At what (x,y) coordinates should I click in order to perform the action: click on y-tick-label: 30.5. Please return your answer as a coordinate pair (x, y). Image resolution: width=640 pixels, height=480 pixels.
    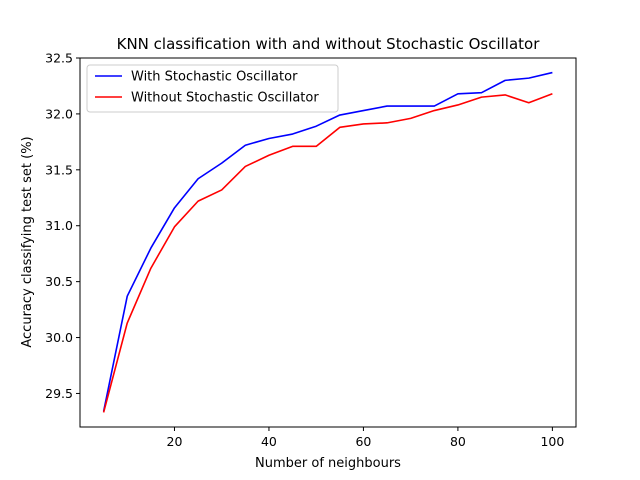
    Looking at the image, I should click on (59, 281).